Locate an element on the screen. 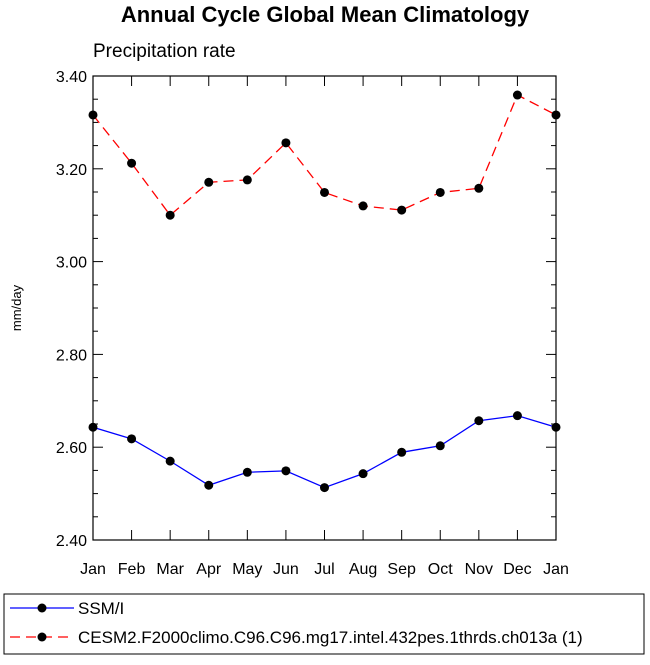 The image size is (650, 665). x-tick-label: Apr is located at coordinates (209, 569).